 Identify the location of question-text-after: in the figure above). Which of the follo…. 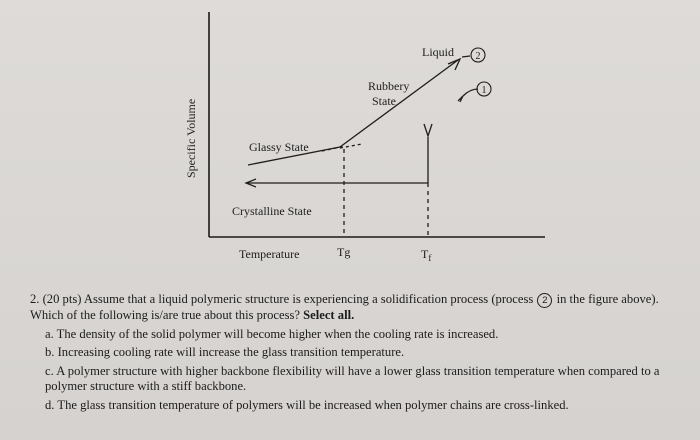
(344, 307).